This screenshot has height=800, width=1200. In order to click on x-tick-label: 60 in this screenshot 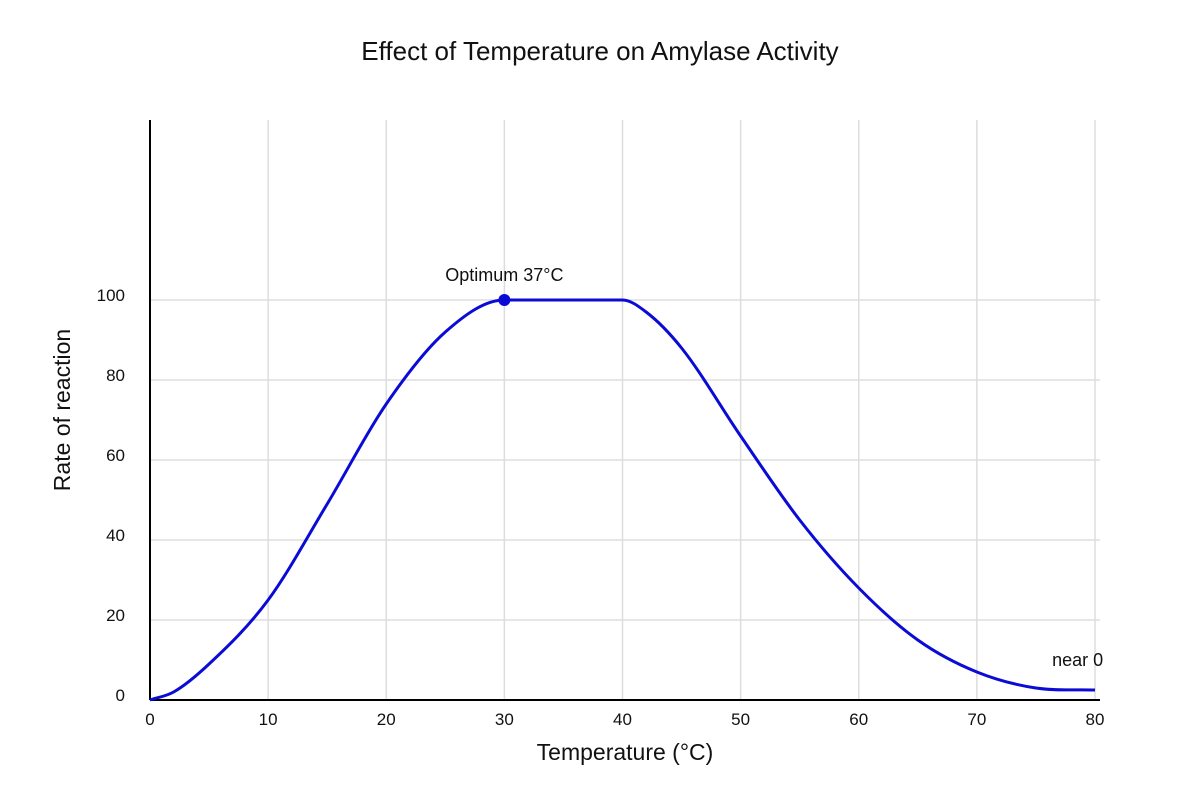, I will do `click(858, 719)`.